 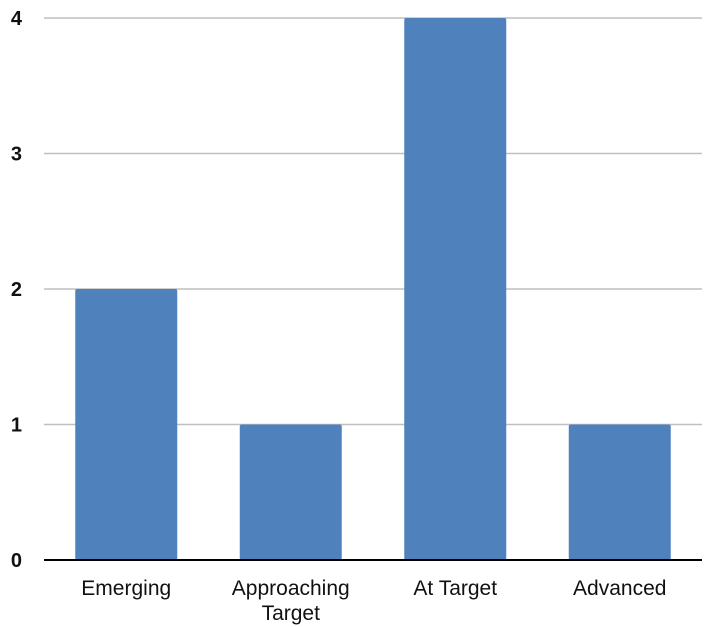 I want to click on x-tick-label-line: Advanced, so click(x=619, y=588).